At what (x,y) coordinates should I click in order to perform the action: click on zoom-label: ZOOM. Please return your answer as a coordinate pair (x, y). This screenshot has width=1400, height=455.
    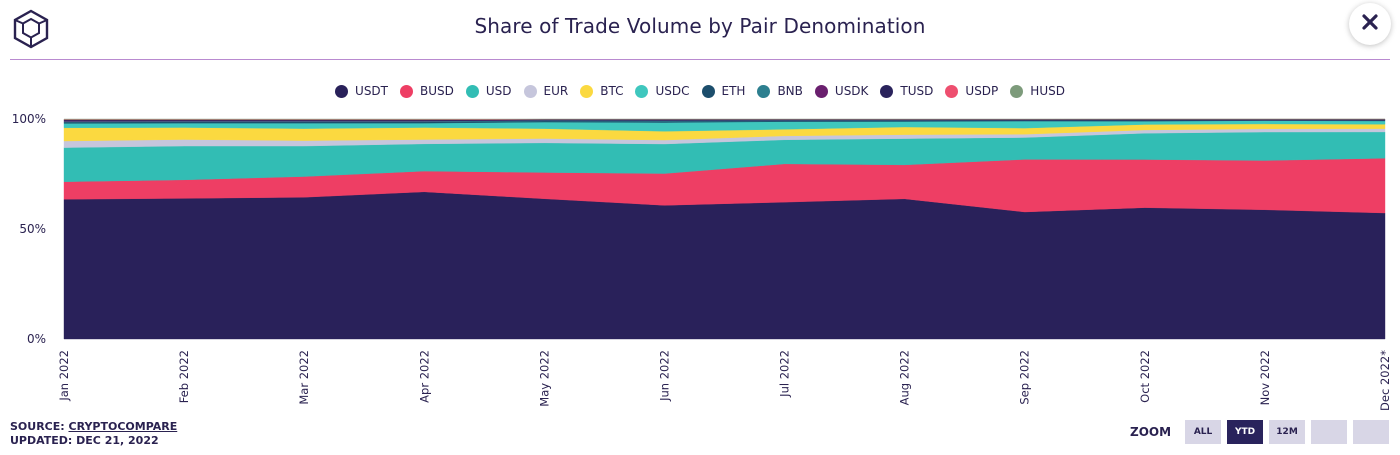
    Looking at the image, I should click on (1151, 432).